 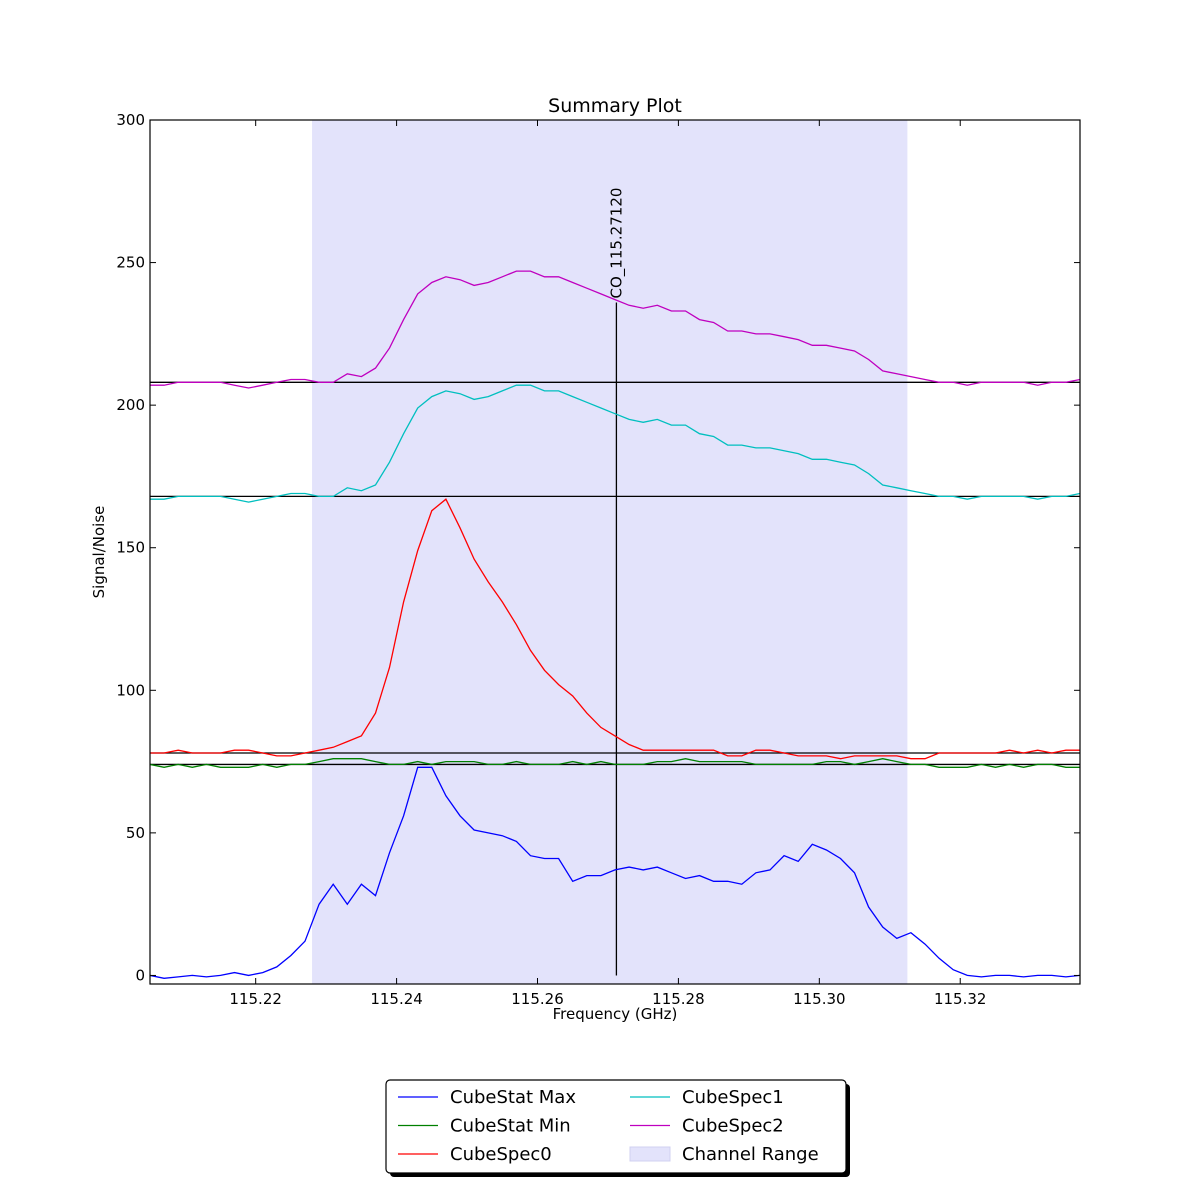 I want to click on y-tick-label-0: 0, so click(x=140, y=975).